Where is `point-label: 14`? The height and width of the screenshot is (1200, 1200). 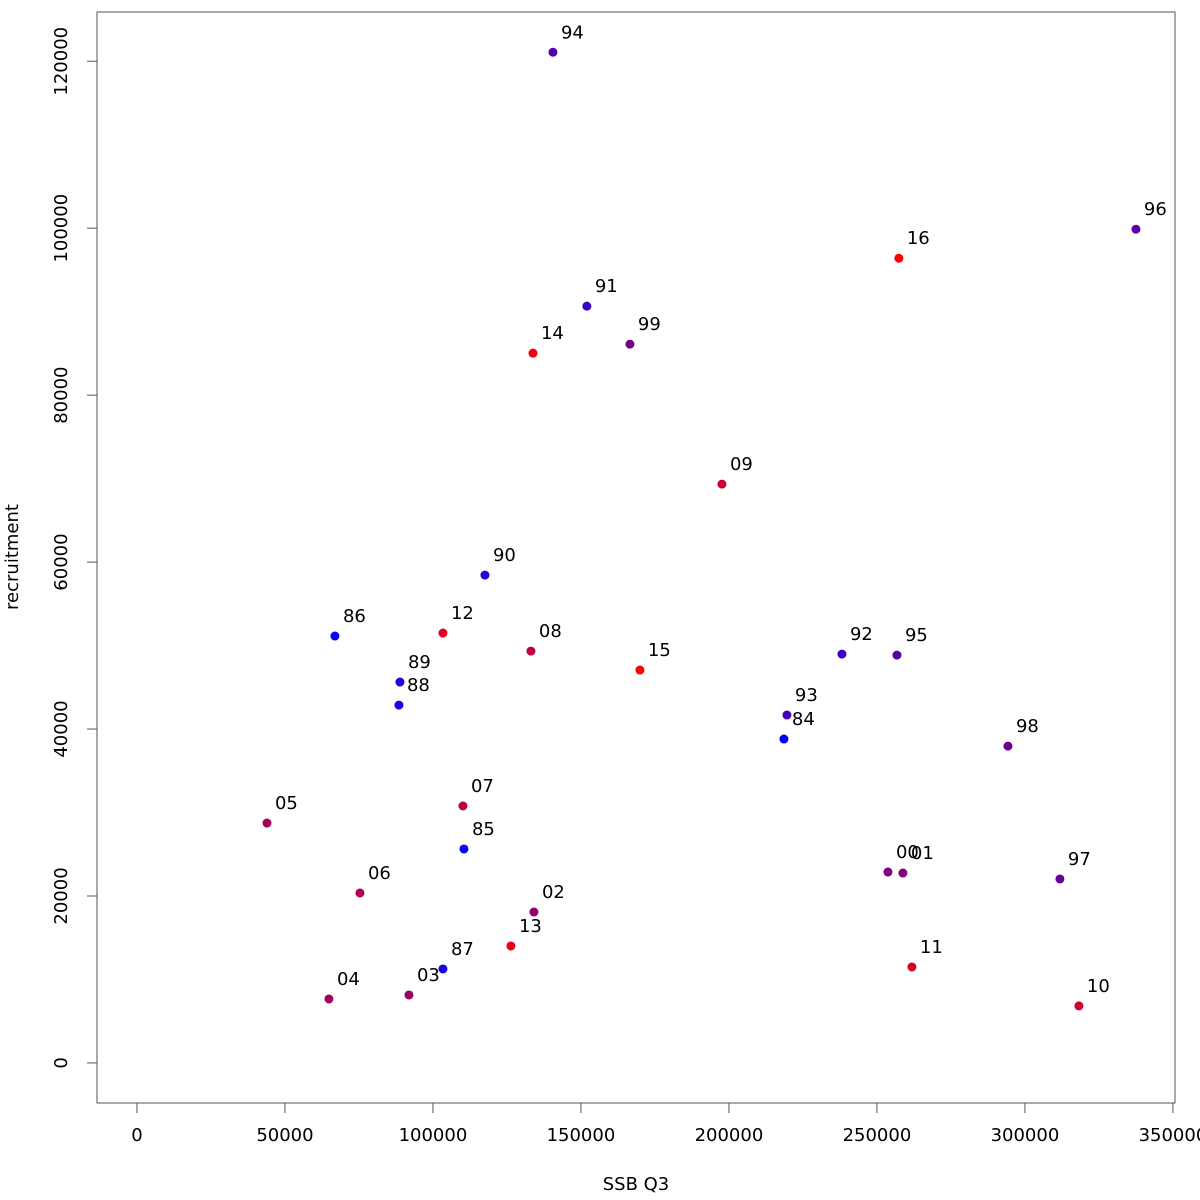
point-label: 14 is located at coordinates (552, 333).